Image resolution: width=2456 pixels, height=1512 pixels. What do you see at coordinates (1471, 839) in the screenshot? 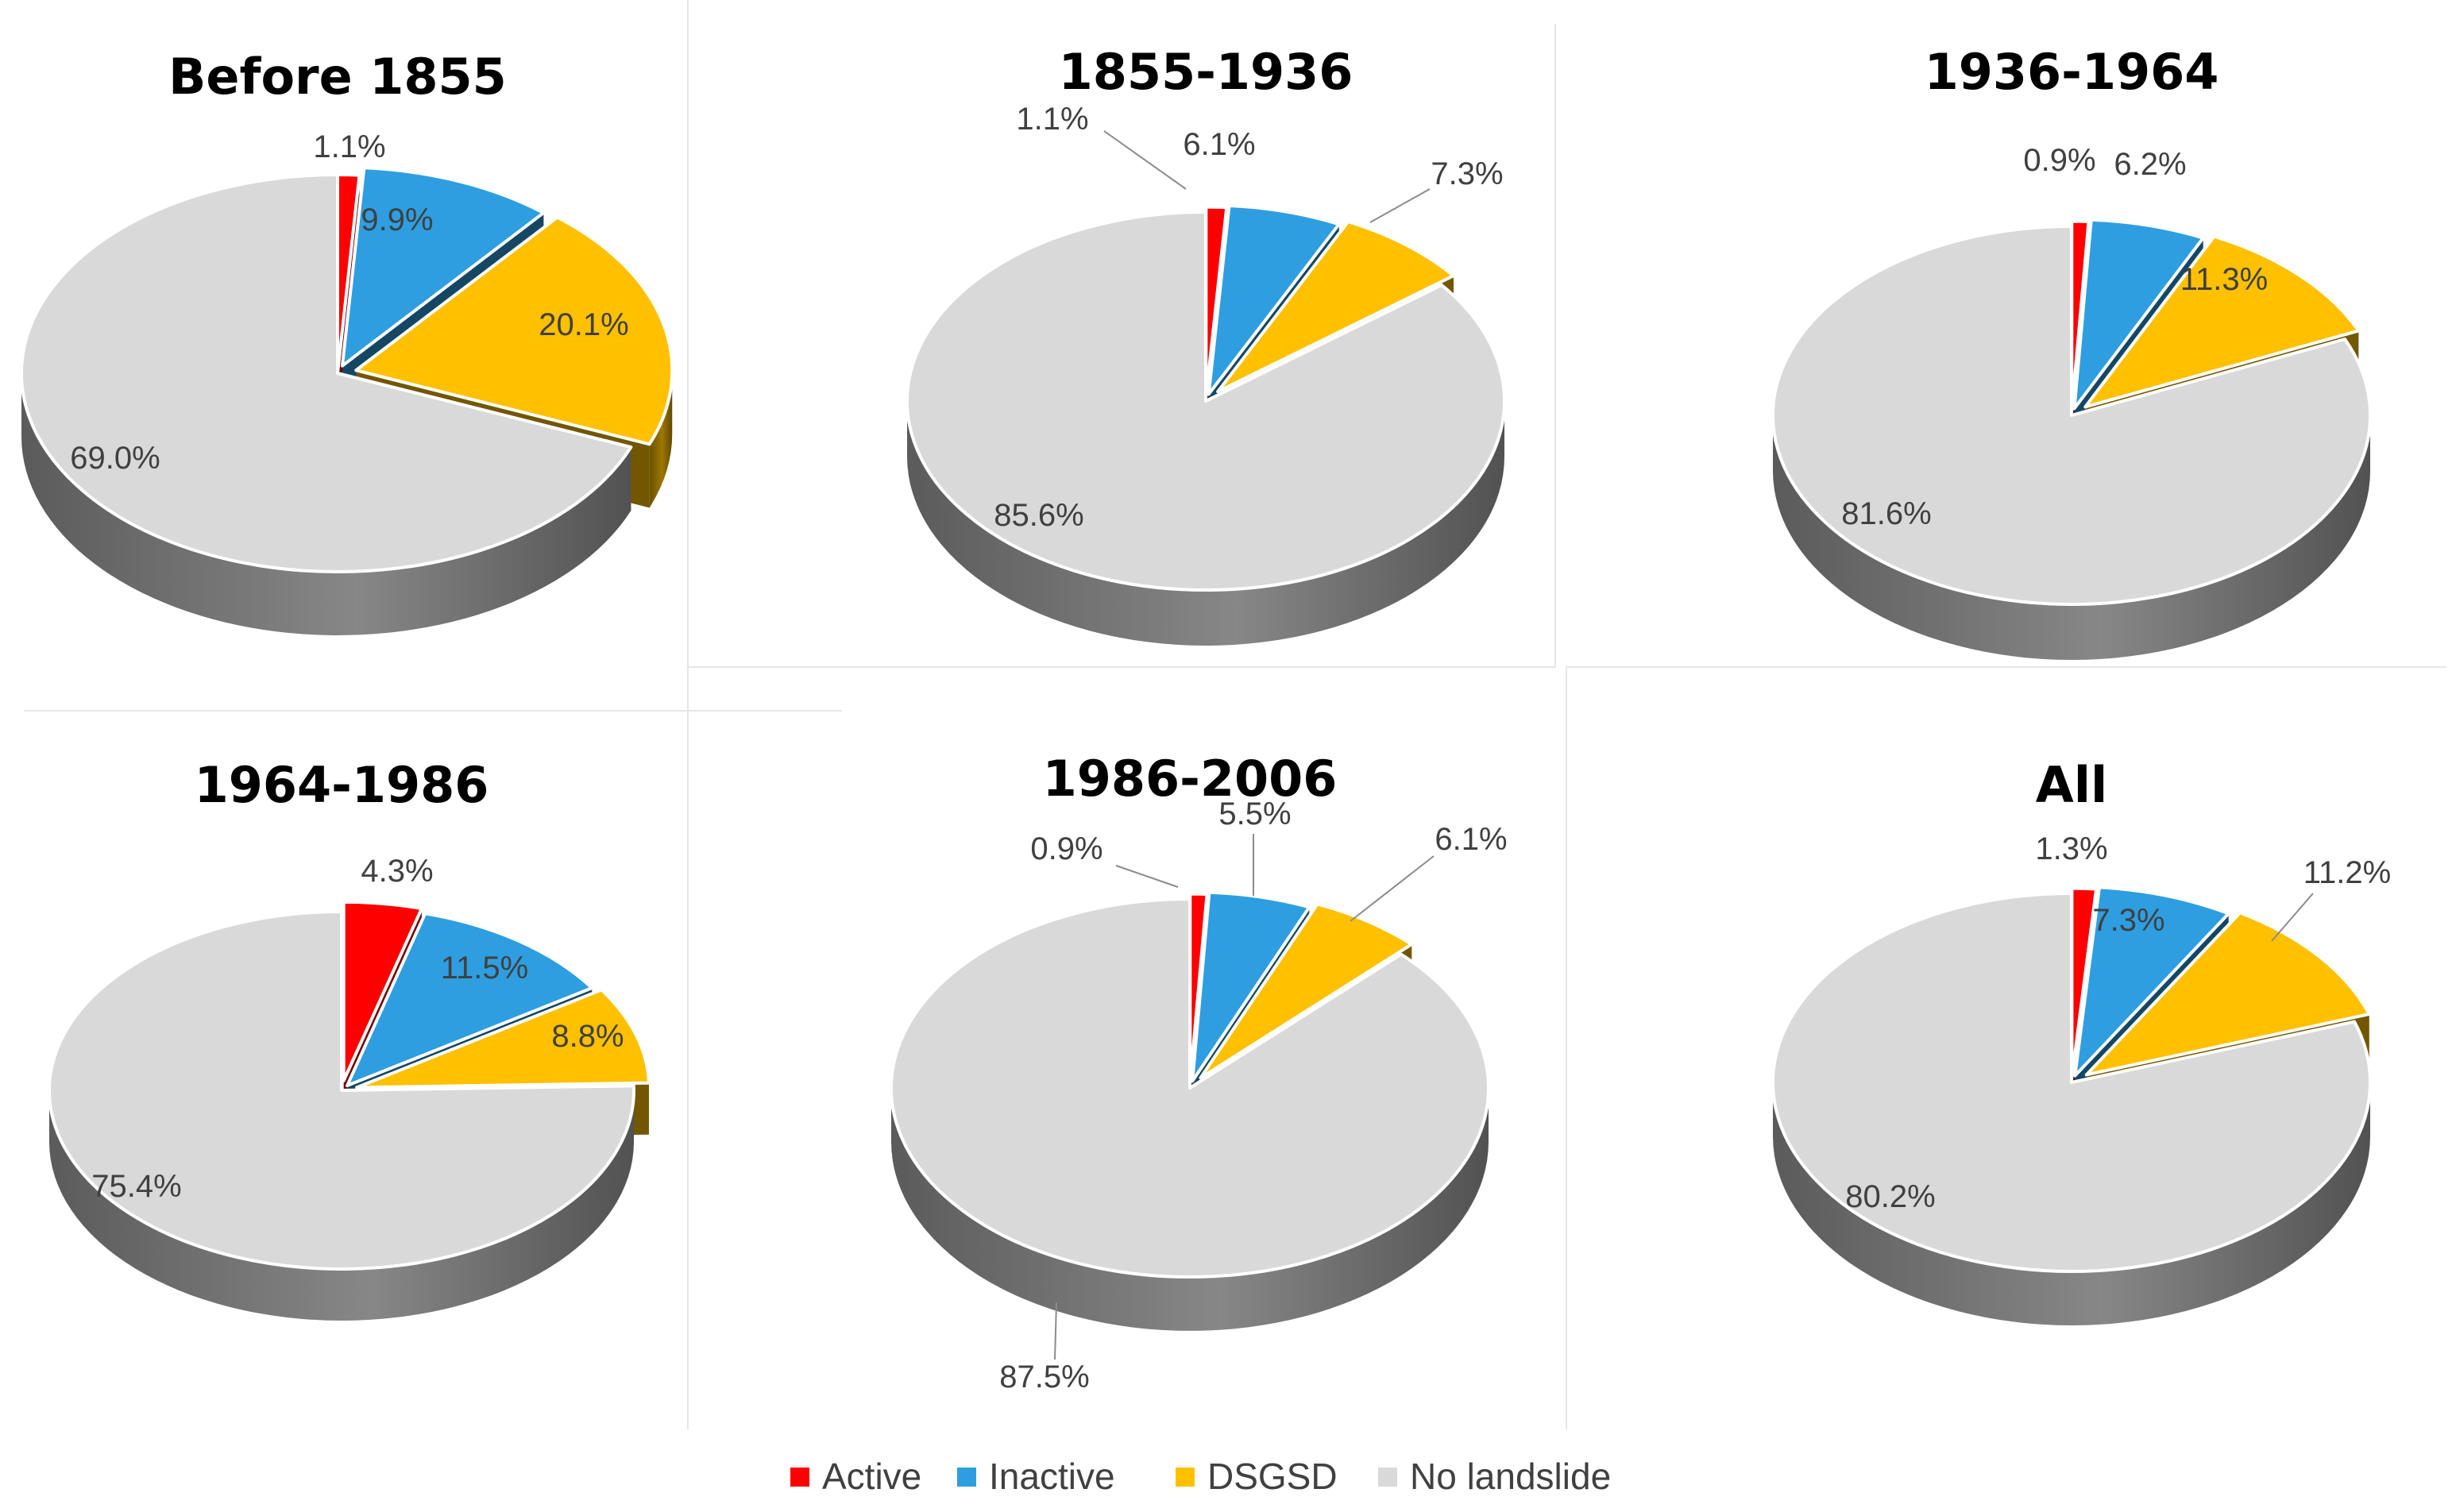
I see `data-label-dsgsd: 6.1%` at bounding box center [1471, 839].